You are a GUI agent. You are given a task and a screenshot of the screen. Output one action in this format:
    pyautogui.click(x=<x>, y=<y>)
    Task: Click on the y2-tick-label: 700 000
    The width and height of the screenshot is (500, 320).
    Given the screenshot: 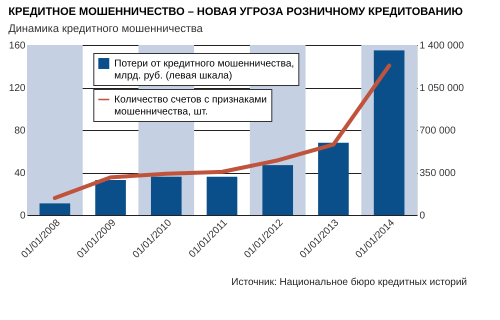 What is the action you would take?
    pyautogui.click(x=438, y=131)
    